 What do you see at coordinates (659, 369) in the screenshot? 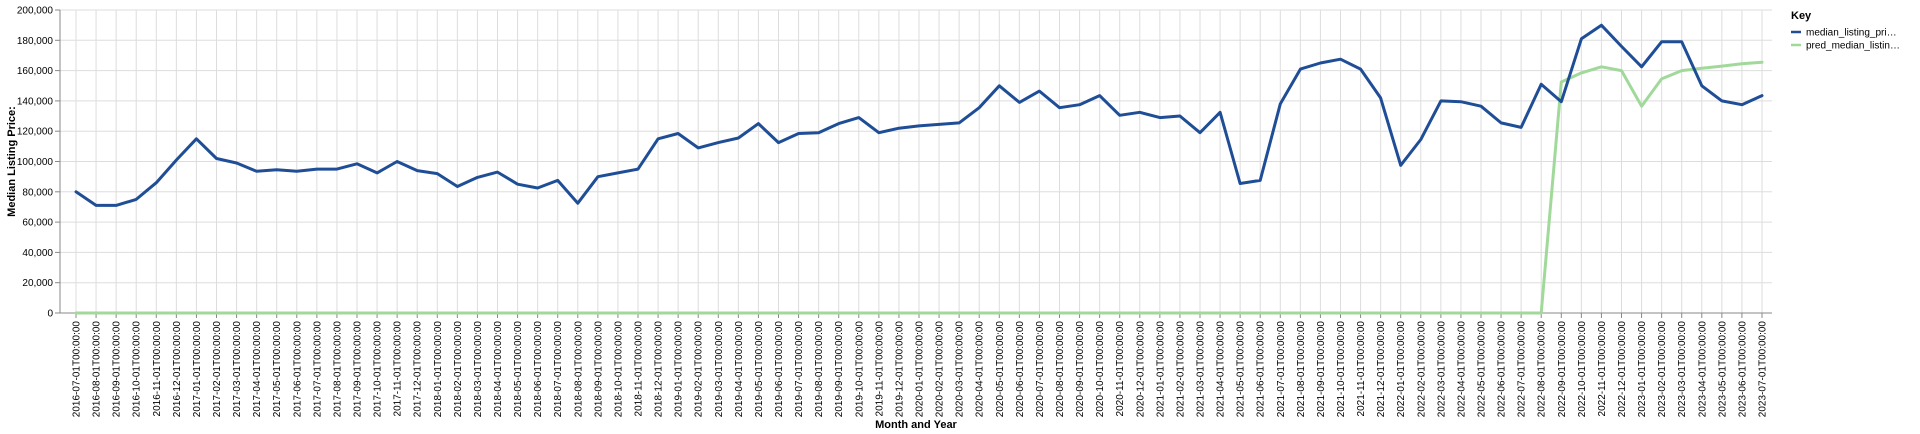
I see `x-tick-label: 2018-12-01T00:00:00` at bounding box center [659, 369].